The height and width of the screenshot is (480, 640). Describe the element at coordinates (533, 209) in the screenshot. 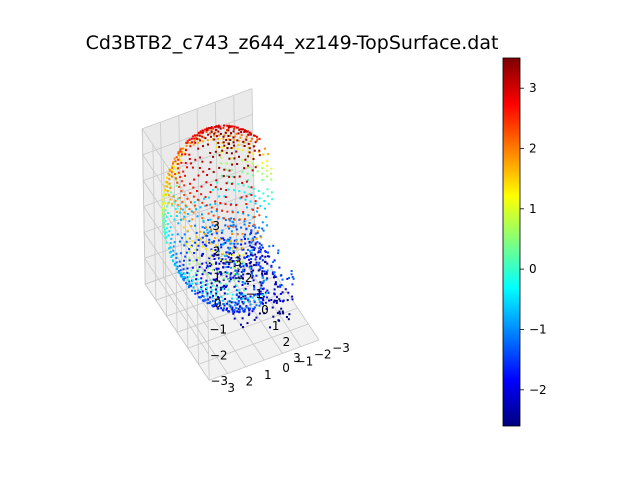

I see `colorbar-tick-label: 1` at that location.